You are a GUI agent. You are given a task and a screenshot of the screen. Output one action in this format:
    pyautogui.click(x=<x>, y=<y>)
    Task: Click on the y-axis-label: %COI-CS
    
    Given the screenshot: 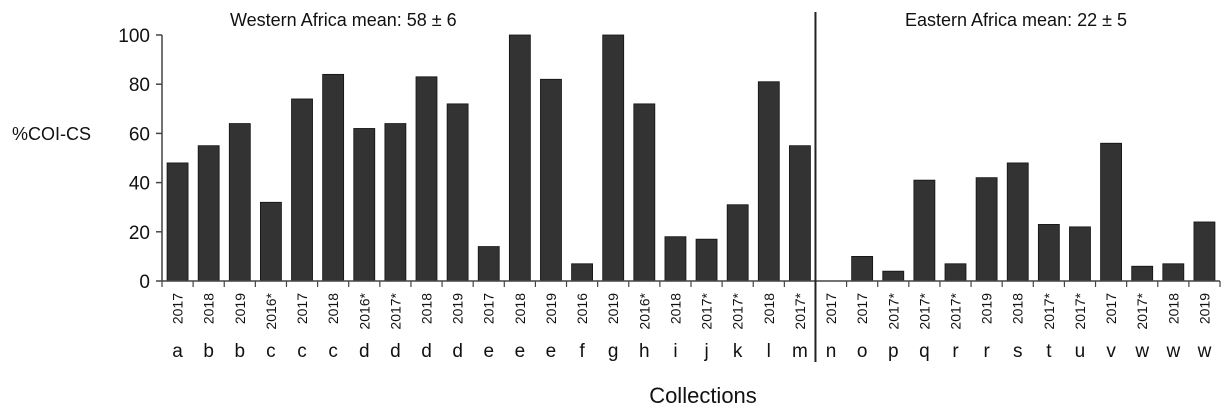 What is the action you would take?
    pyautogui.click(x=51, y=134)
    